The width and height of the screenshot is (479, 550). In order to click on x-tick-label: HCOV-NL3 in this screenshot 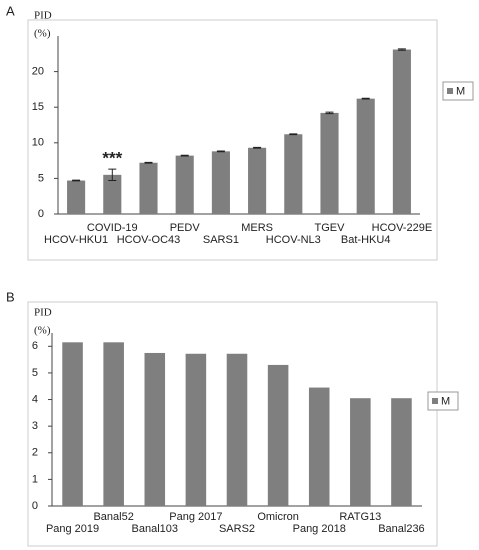, I will do `click(293, 240)`.